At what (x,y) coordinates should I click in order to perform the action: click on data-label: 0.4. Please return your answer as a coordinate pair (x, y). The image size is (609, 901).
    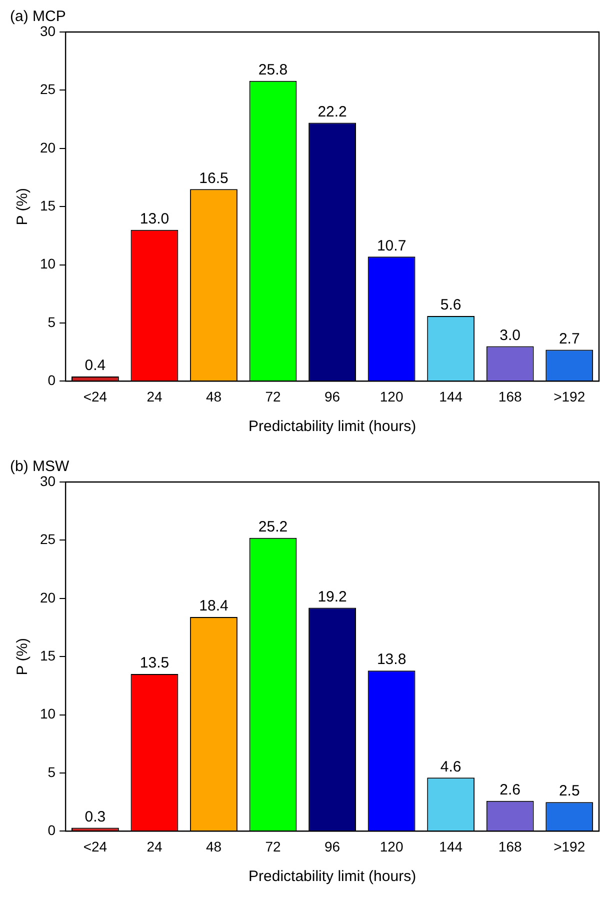
    Looking at the image, I should click on (95, 365).